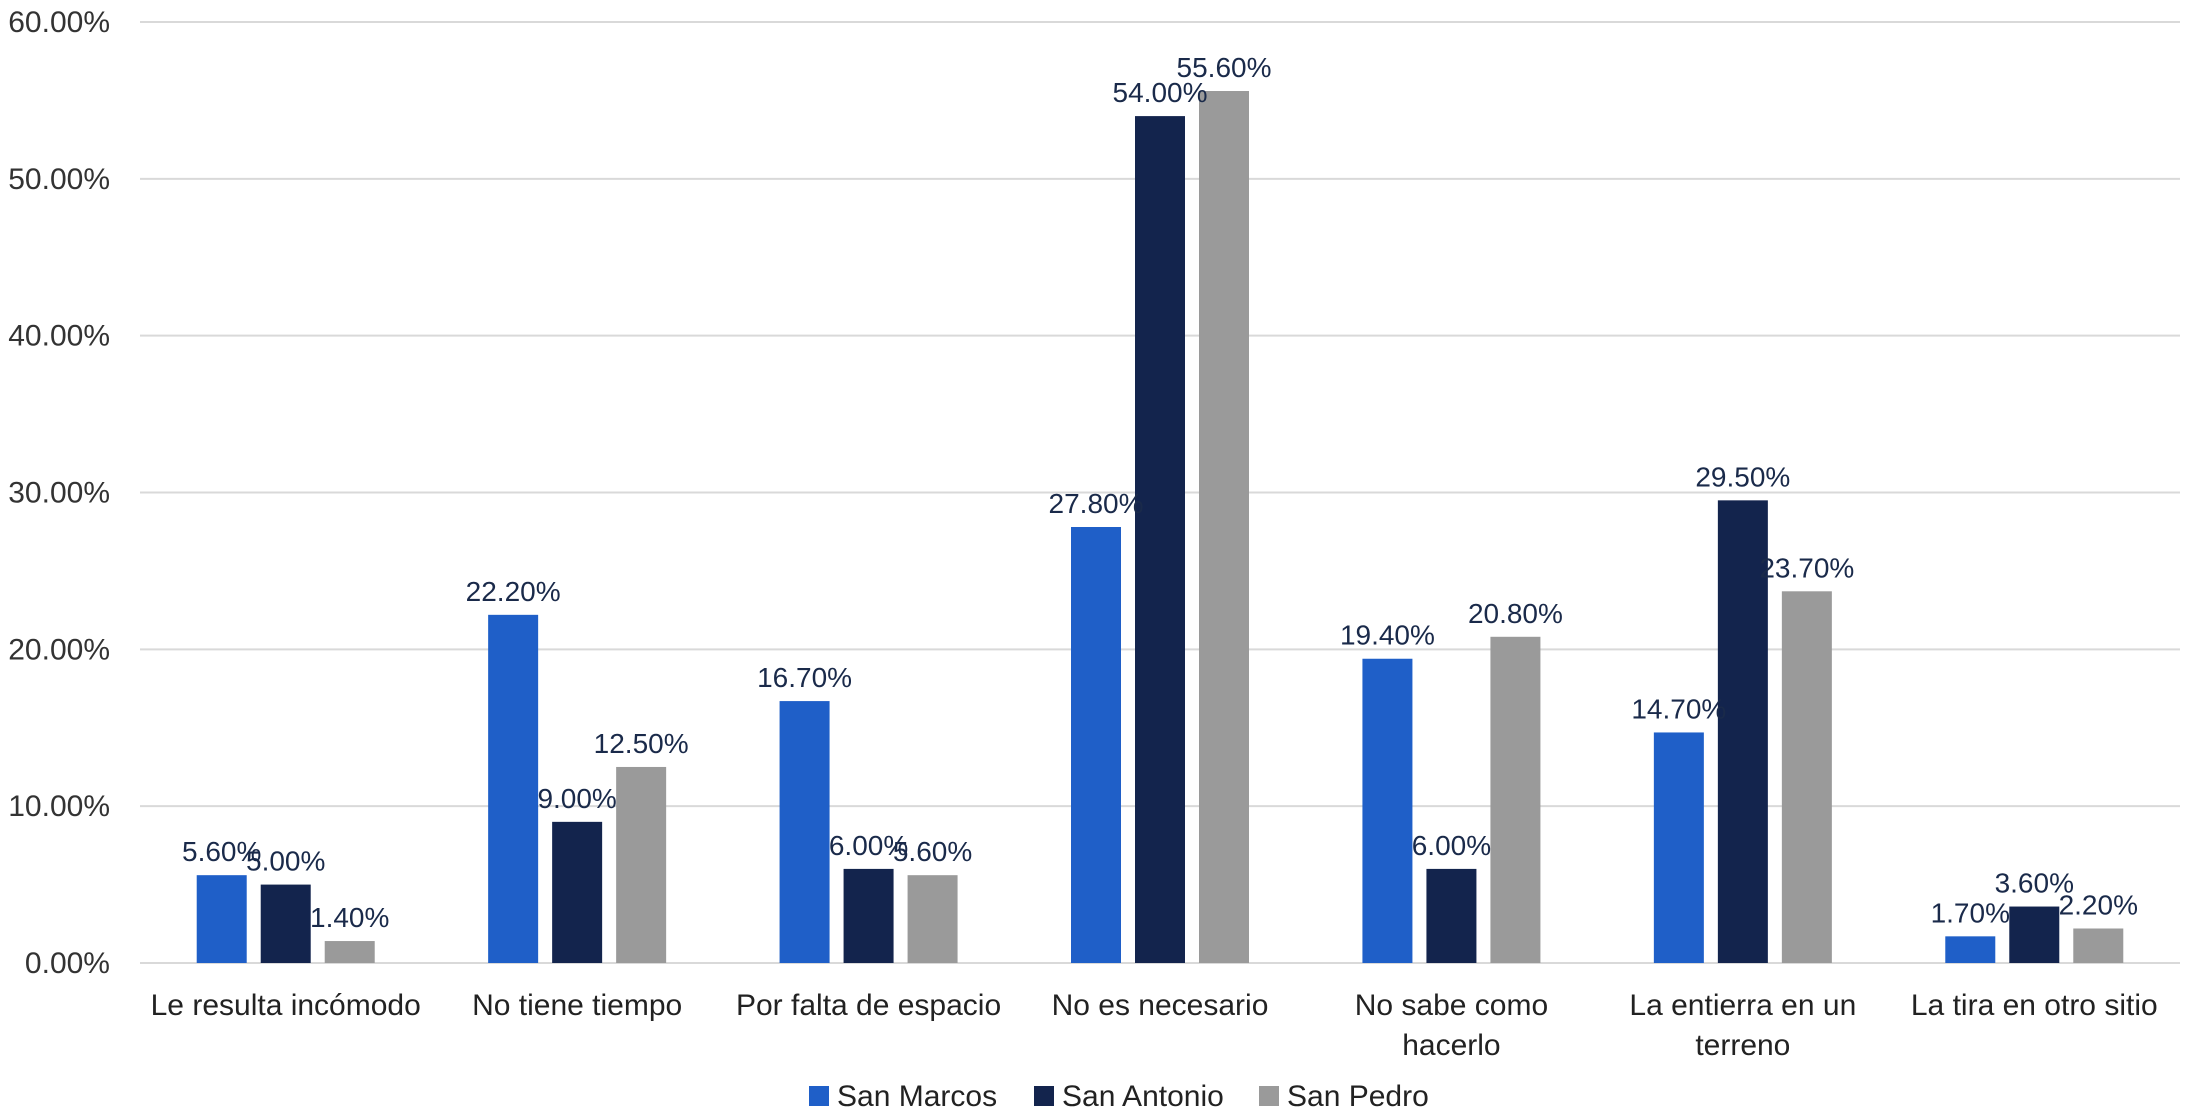 The image size is (2188, 1119). What do you see at coordinates (2034, 883) in the screenshot?
I see `data-label: 3.60%` at bounding box center [2034, 883].